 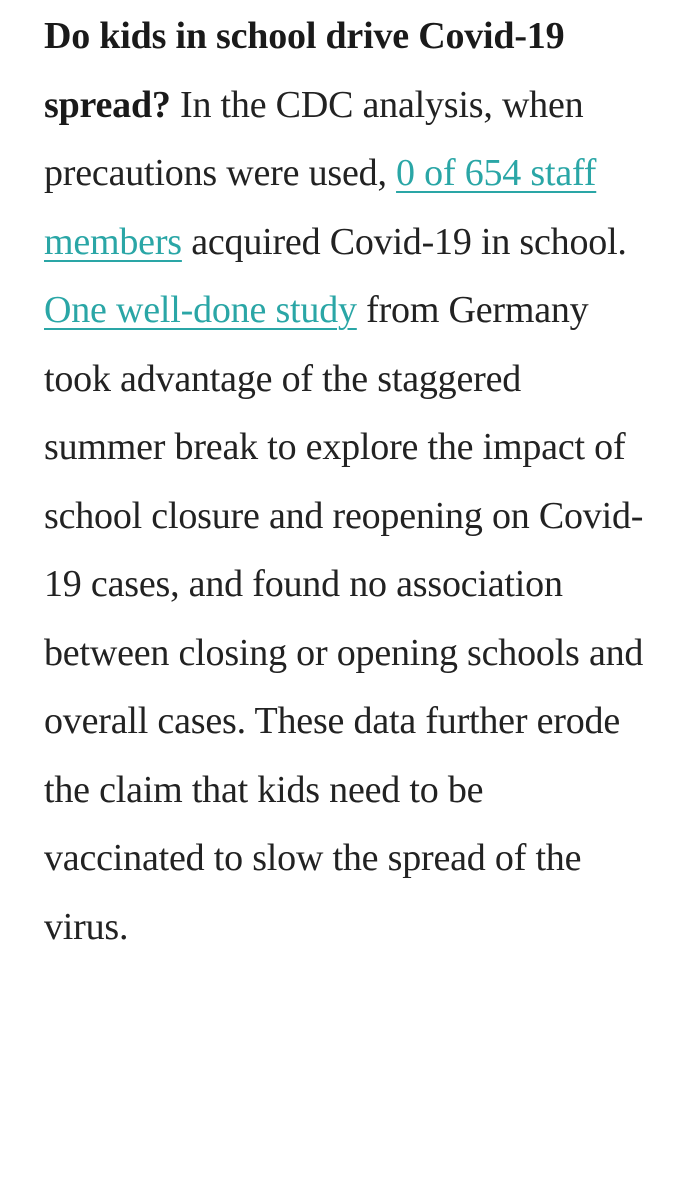 What do you see at coordinates (404, 241) in the screenshot?
I see `paragraph-text-2: acquired Covid-19 in school.` at bounding box center [404, 241].